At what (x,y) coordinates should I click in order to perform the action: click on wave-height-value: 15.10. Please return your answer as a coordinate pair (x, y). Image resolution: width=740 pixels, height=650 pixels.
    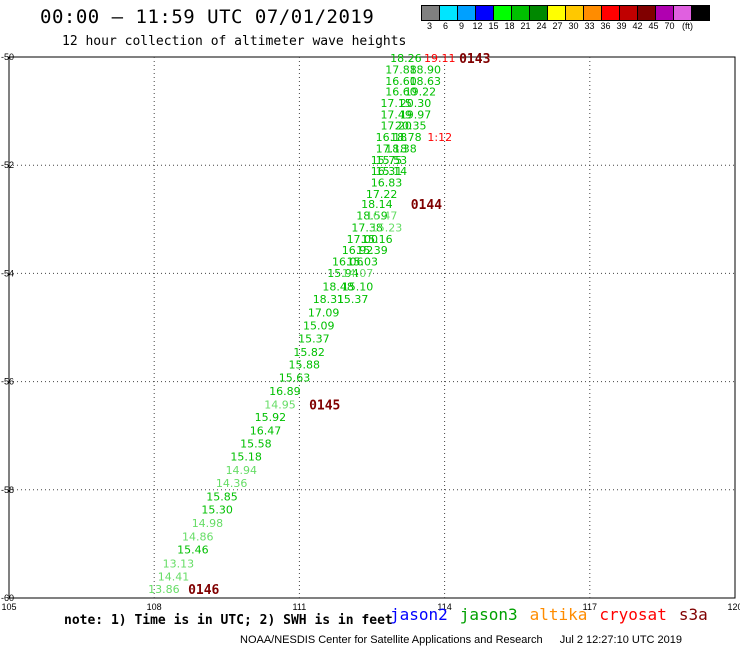
    Looking at the image, I should click on (358, 286).